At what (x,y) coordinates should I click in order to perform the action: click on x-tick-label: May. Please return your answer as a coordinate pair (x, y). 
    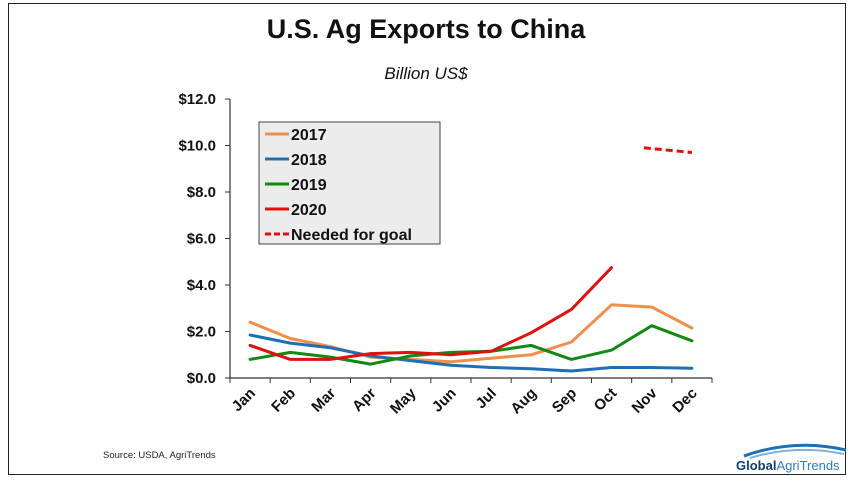
    Looking at the image, I should click on (403, 400).